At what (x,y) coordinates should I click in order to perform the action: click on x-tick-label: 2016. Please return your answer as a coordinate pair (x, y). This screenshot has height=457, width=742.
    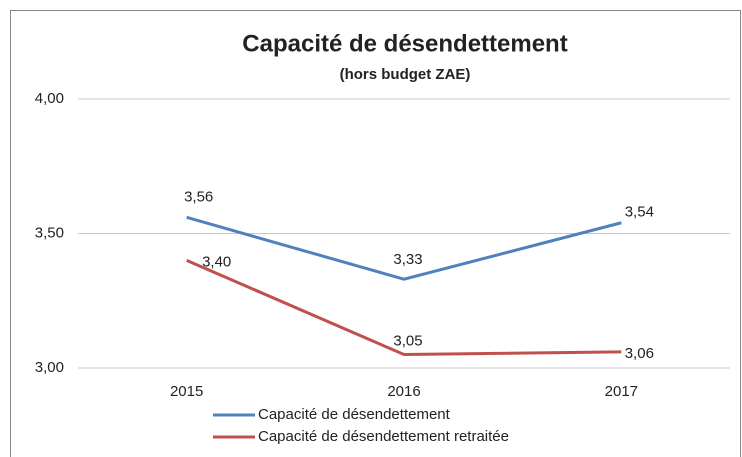
    Looking at the image, I should click on (403, 391).